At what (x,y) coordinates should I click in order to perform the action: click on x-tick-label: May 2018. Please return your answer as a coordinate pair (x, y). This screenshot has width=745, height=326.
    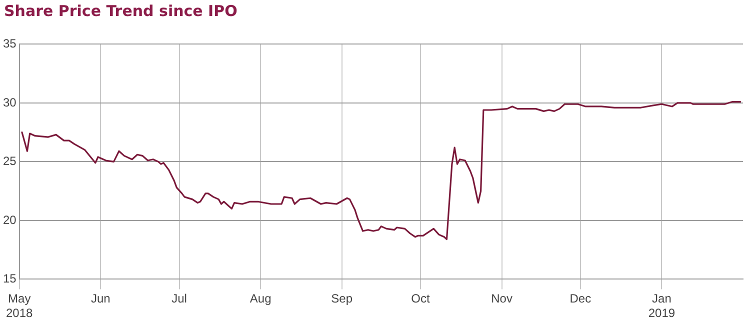
    Looking at the image, I should click on (20, 306).